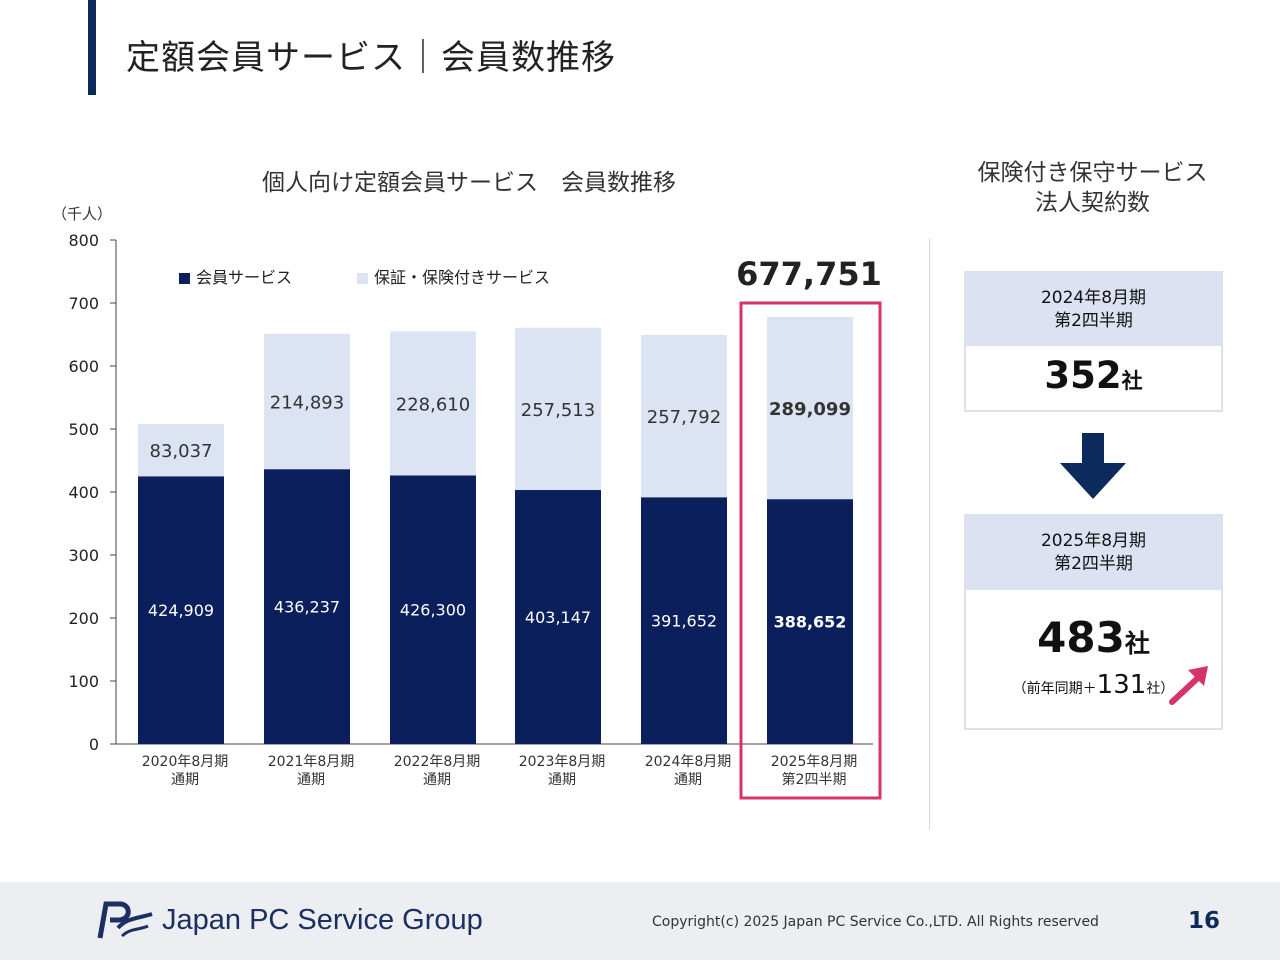 This screenshot has height=960, width=1280. I want to click on highlight-box, so click(810, 550).